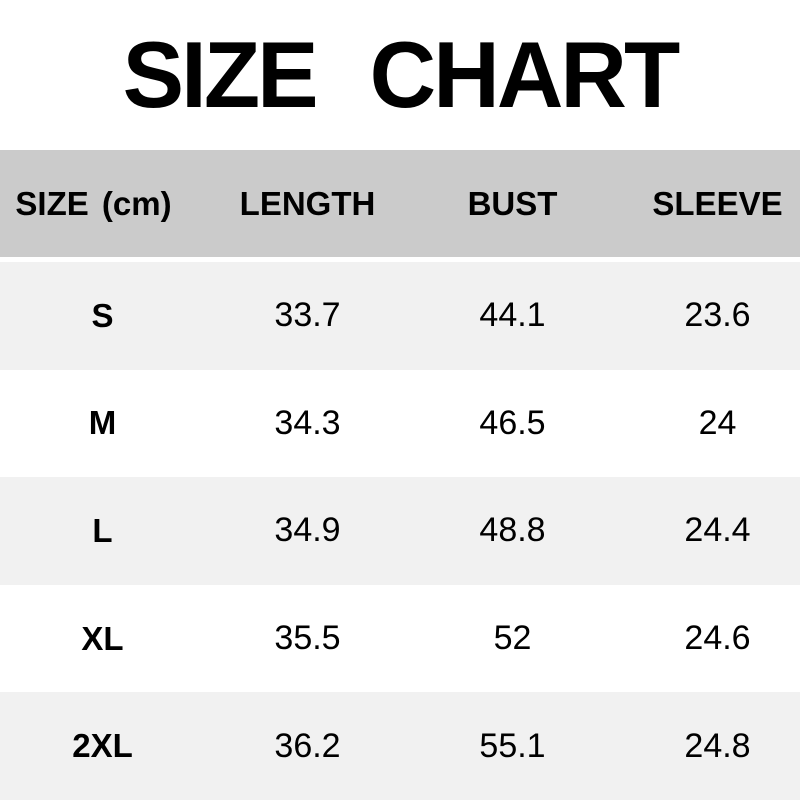  Describe the element at coordinates (102, 315) in the screenshot. I see `size-value: S` at that location.